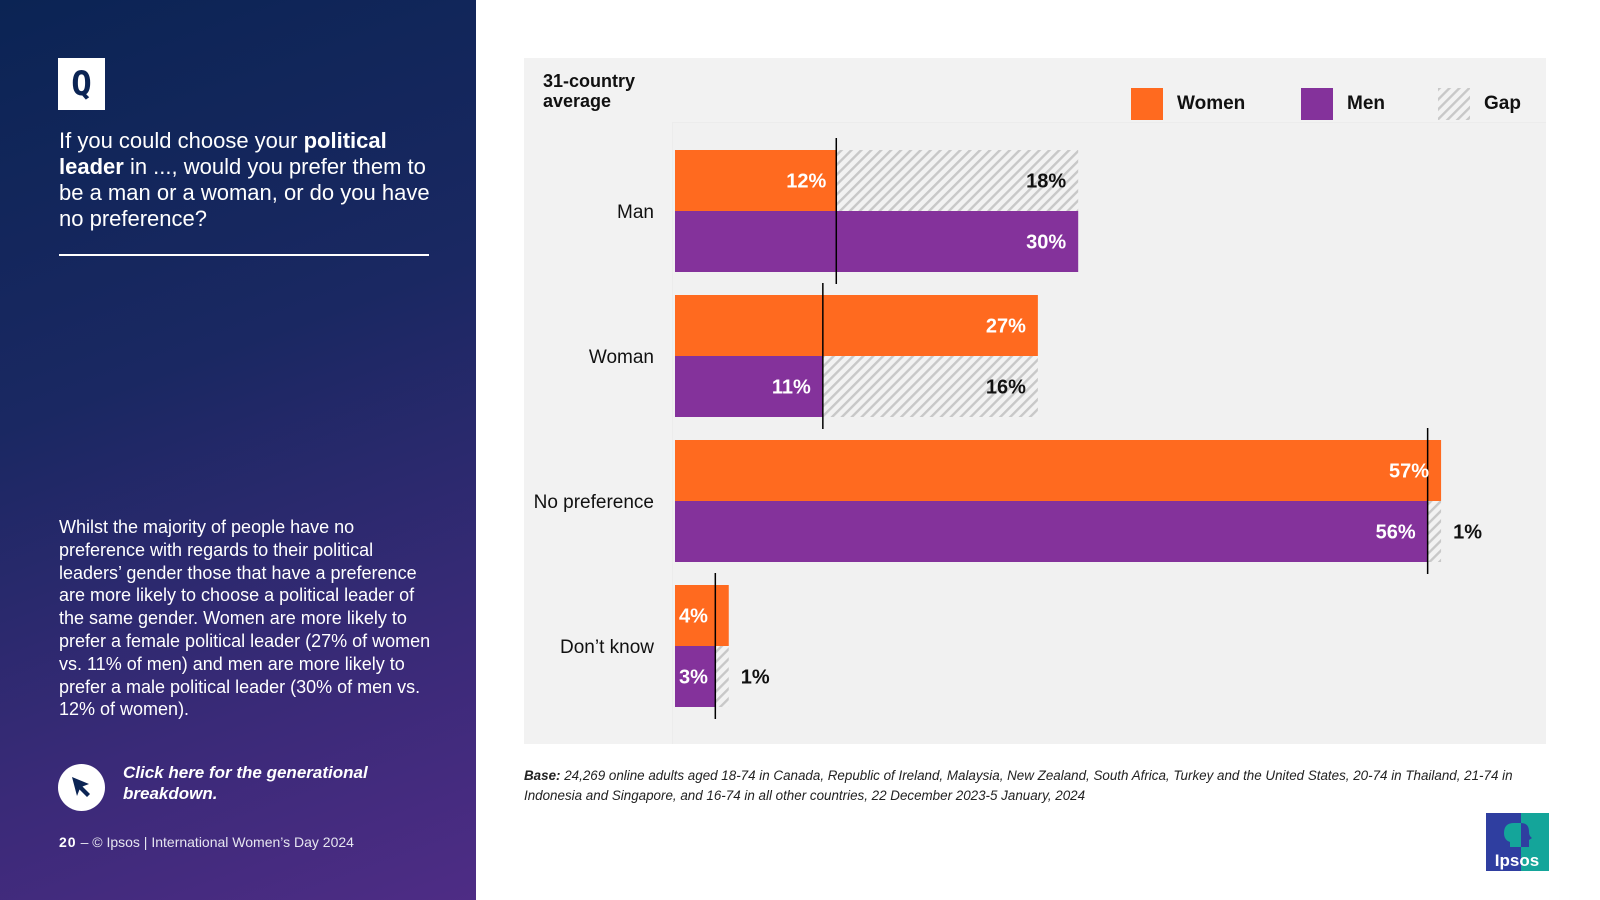 This screenshot has height=900, width=1600. What do you see at coordinates (1479, 104) in the screenshot?
I see `legend-item-gap: Gap` at bounding box center [1479, 104].